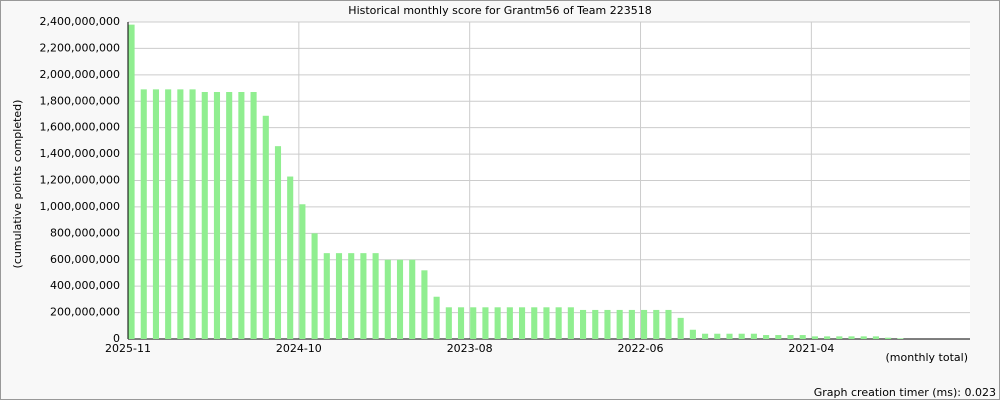 Image resolution: width=1000 pixels, height=400 pixels. What do you see at coordinates (80, 74) in the screenshot?
I see `y-tick-label: 2,000,000,000` at bounding box center [80, 74].